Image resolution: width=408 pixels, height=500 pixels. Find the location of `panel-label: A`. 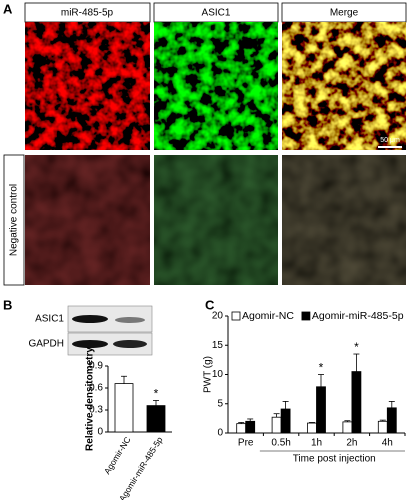

panel-label: A is located at coordinates (8, 8).